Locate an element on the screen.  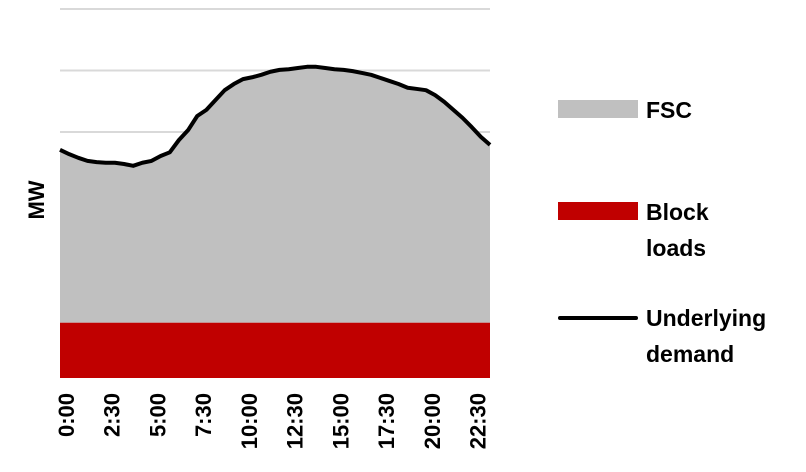
x-tick-label: 22:30 is located at coordinates (478, 421).